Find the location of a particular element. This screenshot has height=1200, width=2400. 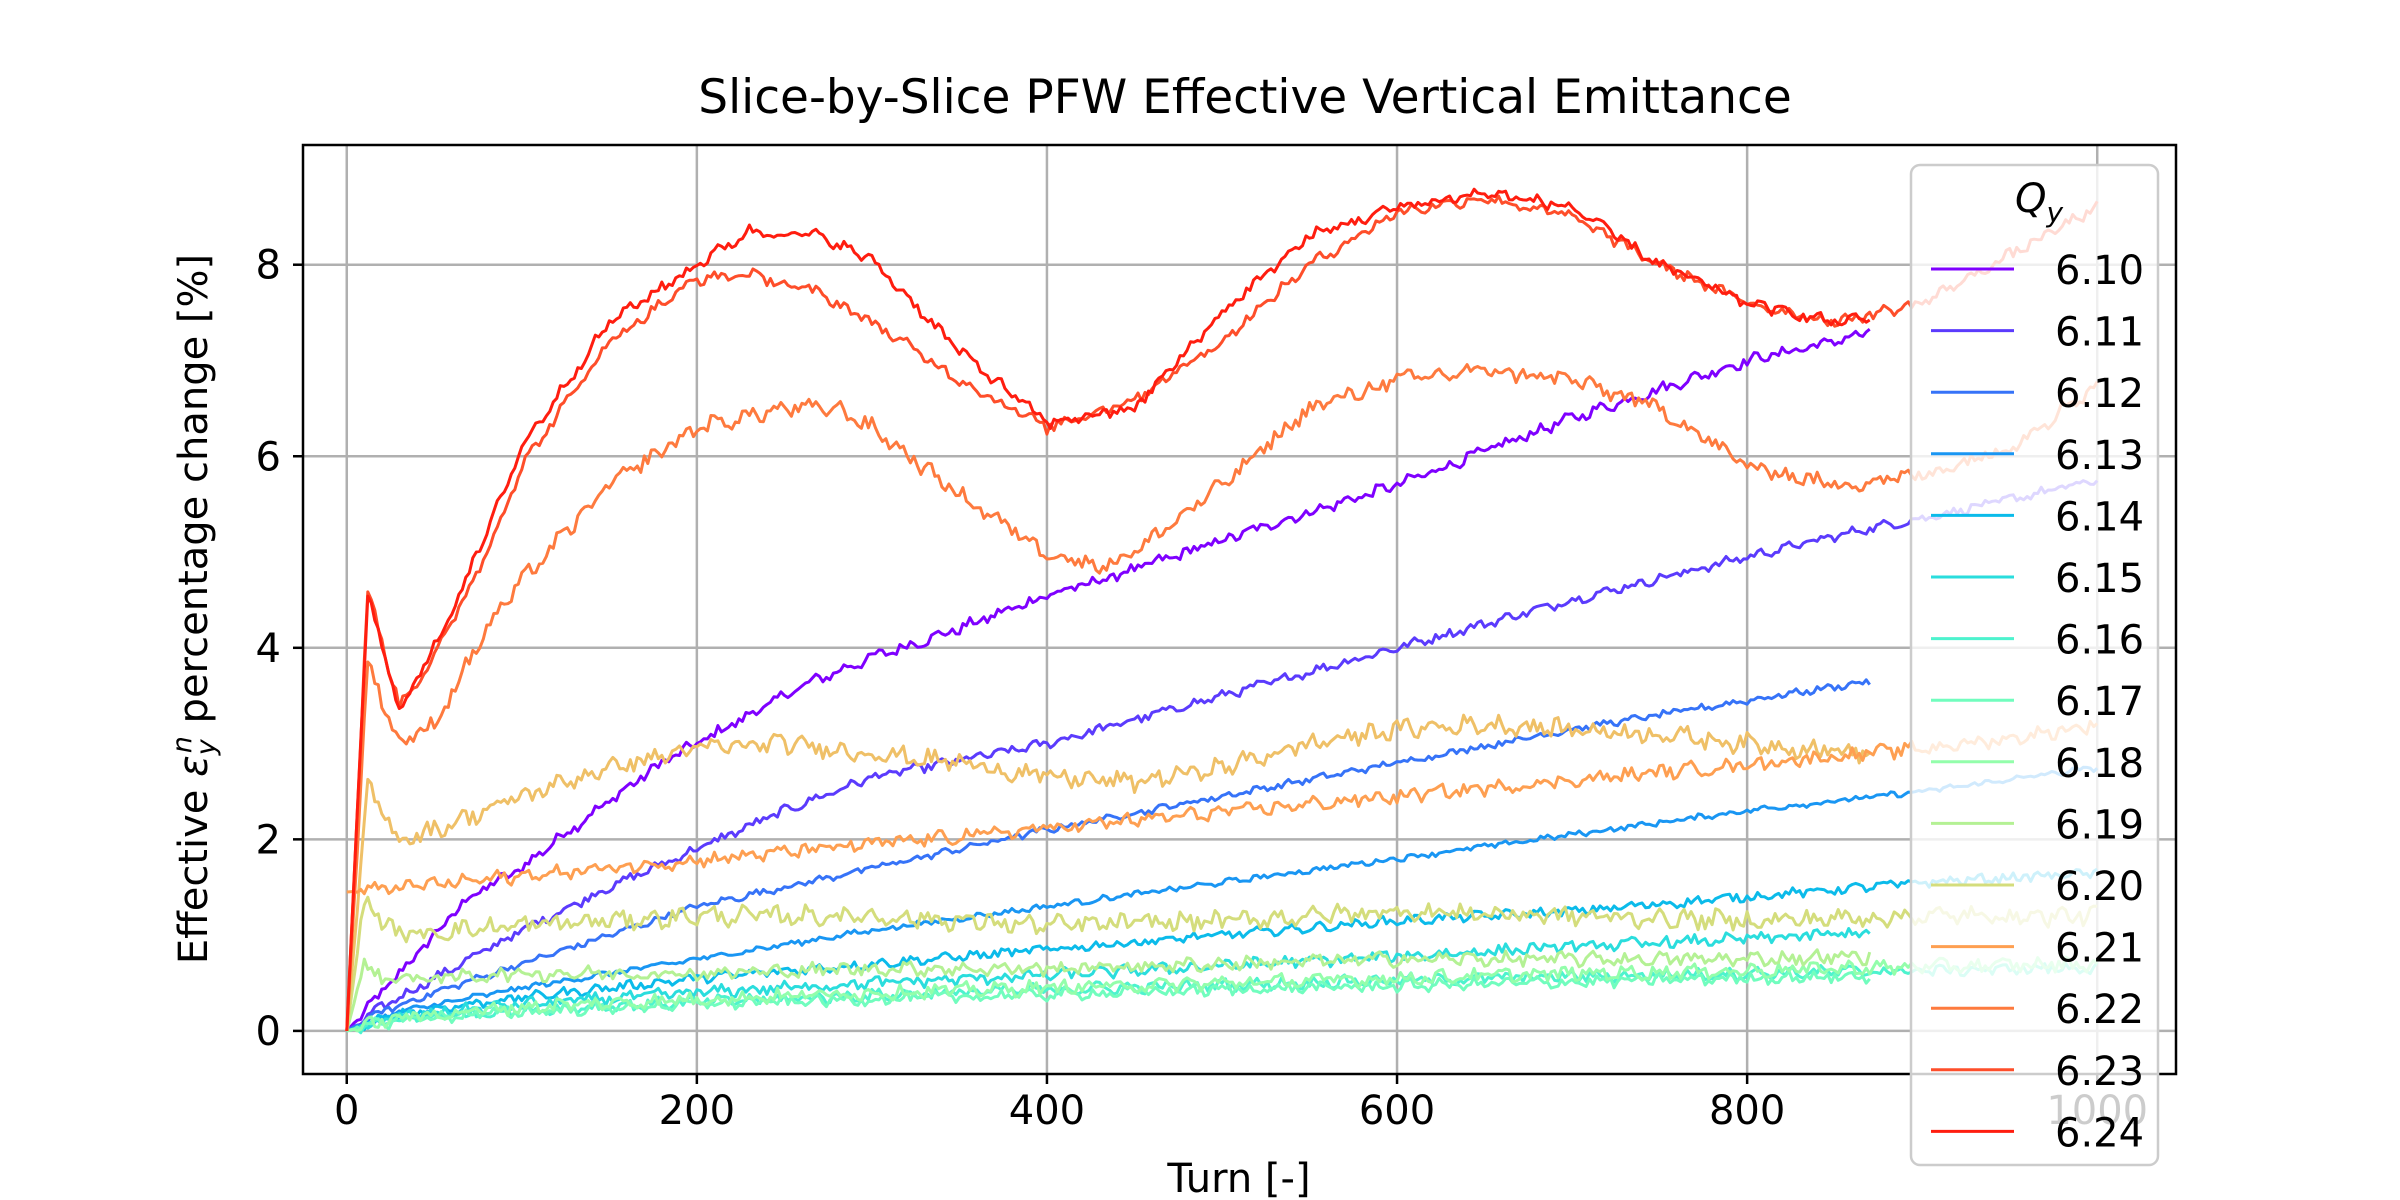

legend-label: 6.24 is located at coordinates (2099, 1133).